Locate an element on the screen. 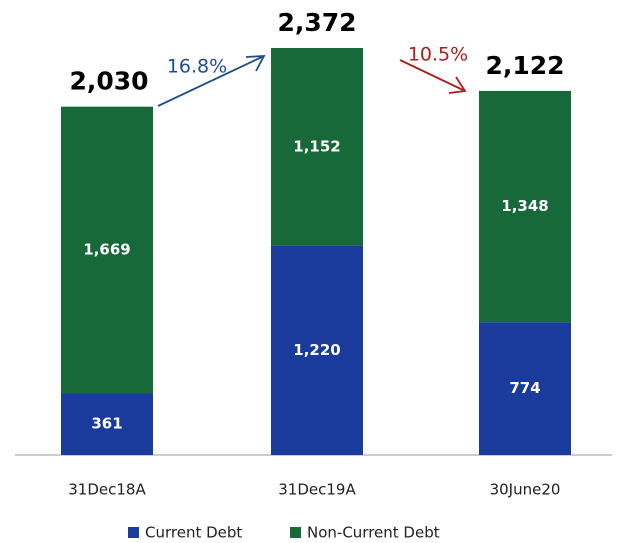  total-label: 2,122 is located at coordinates (524, 65).